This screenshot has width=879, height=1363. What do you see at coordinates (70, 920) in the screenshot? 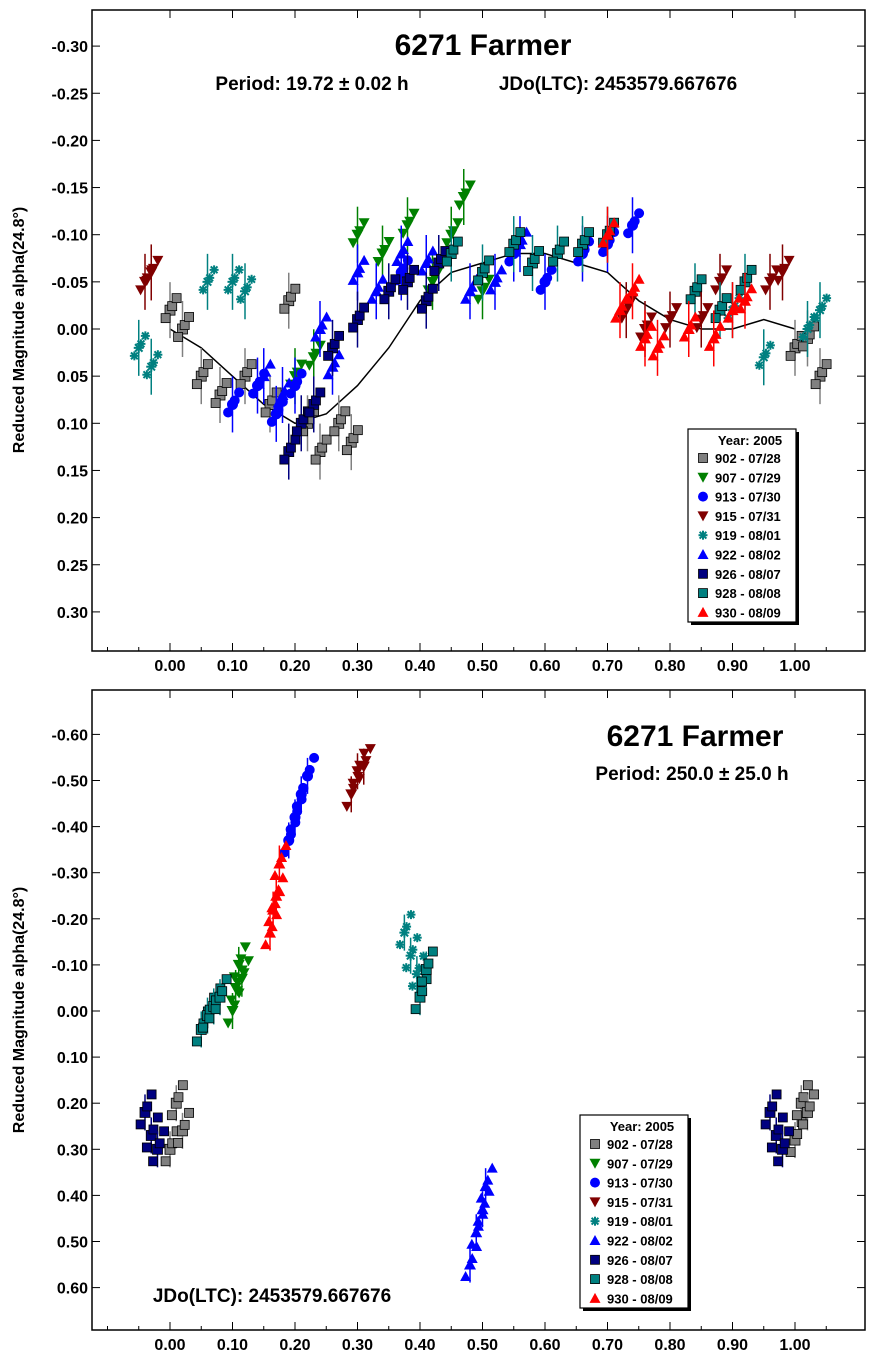
I see `y-tick-label: -0.20` at bounding box center [70, 920].